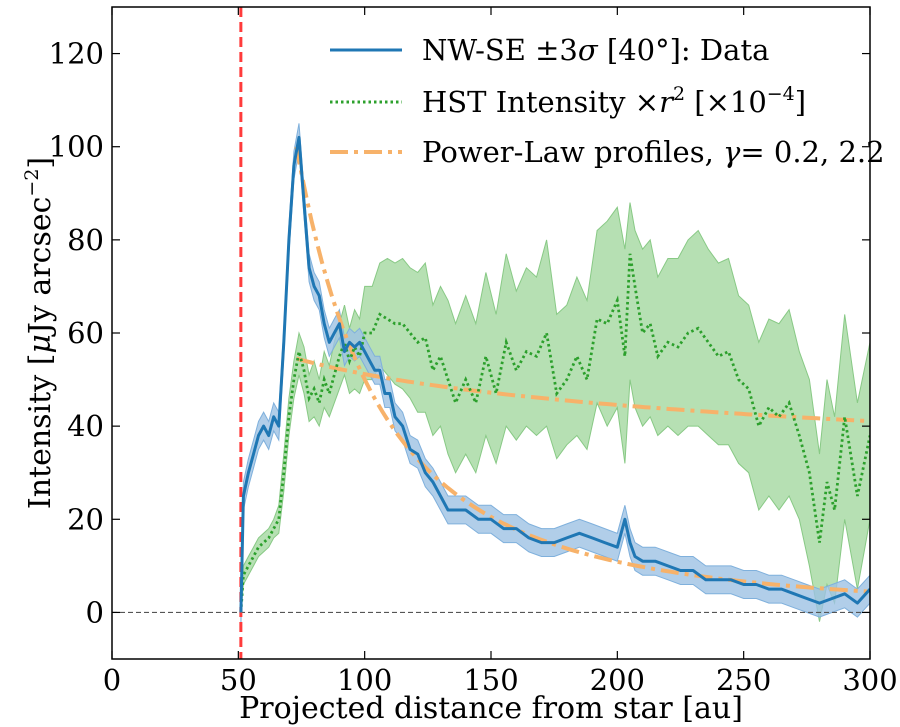 The image size is (900, 727). What do you see at coordinates (540, 102) in the screenshot?
I see `legend-text: HST Intensity ×` at bounding box center [540, 102].